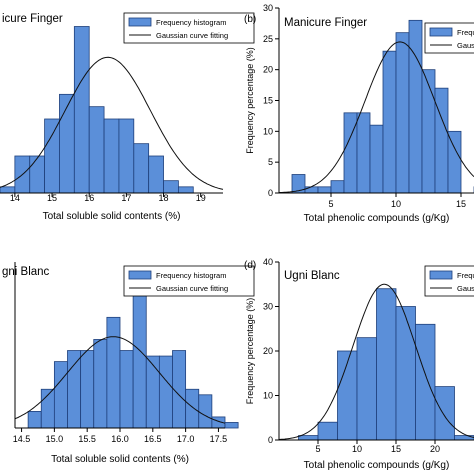  Describe the element at coordinates (89, 198) in the screenshot. I see `x-tick-label: 16` at that location.